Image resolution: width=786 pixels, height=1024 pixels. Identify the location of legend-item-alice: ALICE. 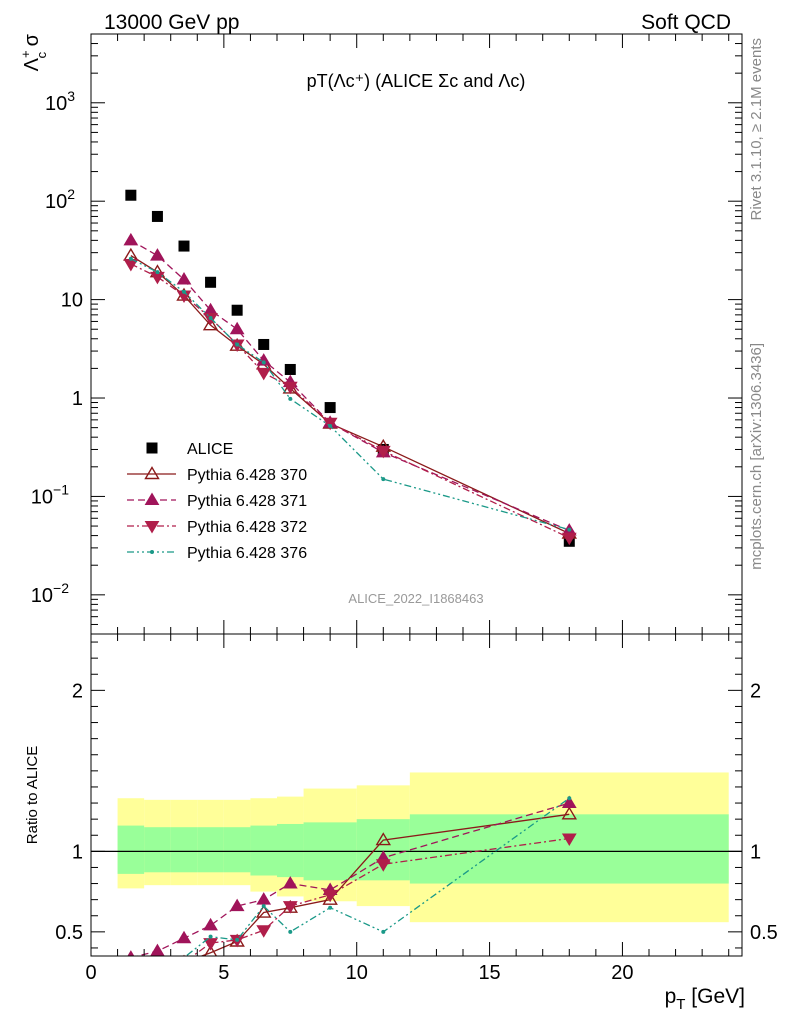
(189, 449).